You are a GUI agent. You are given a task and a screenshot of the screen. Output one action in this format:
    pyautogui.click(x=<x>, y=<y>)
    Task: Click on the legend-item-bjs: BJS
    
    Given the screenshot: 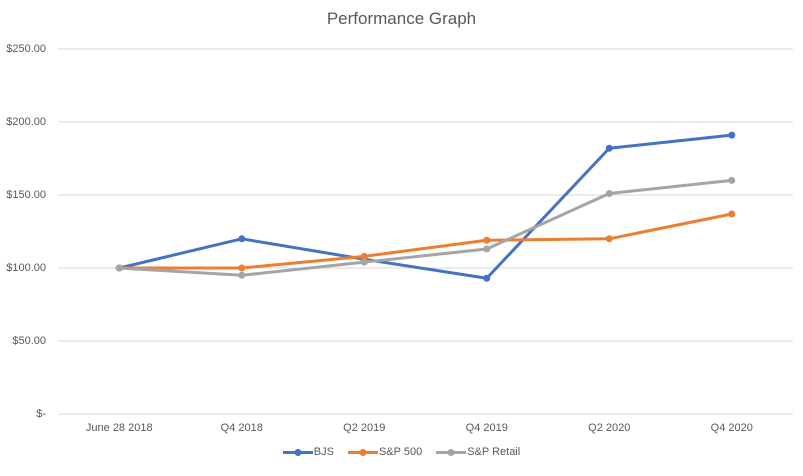 What is the action you would take?
    pyautogui.click(x=308, y=452)
    